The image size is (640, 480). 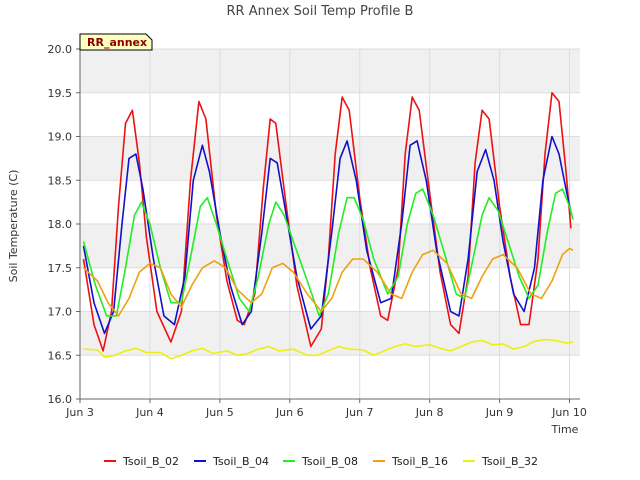 What do you see at coordinates (79, 412) in the screenshot?
I see `x-tick-label: Jun 3` at bounding box center [79, 412].